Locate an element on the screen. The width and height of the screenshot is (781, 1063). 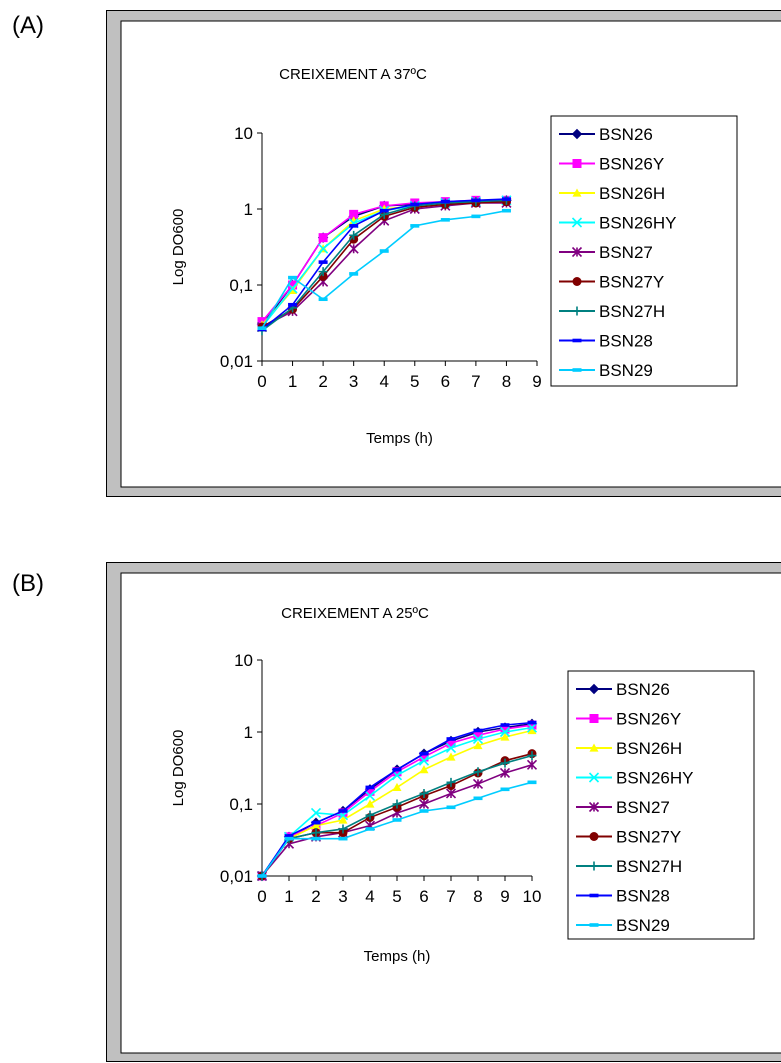
y-tick-label: 10 is located at coordinates (243, 660).